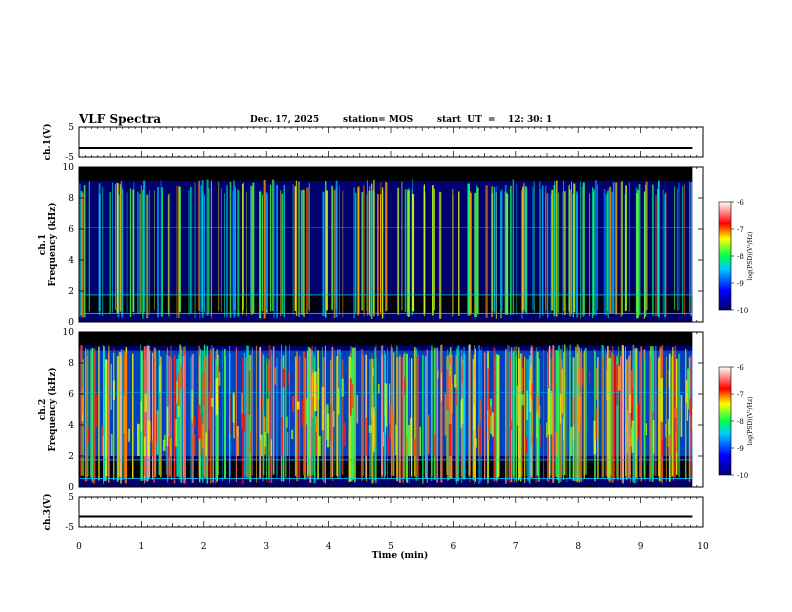 Image resolution: width=792 pixels, height=612 pixels. Describe the element at coordinates (466, 120) in the screenshot. I see `start-label: start UT =` at that location.